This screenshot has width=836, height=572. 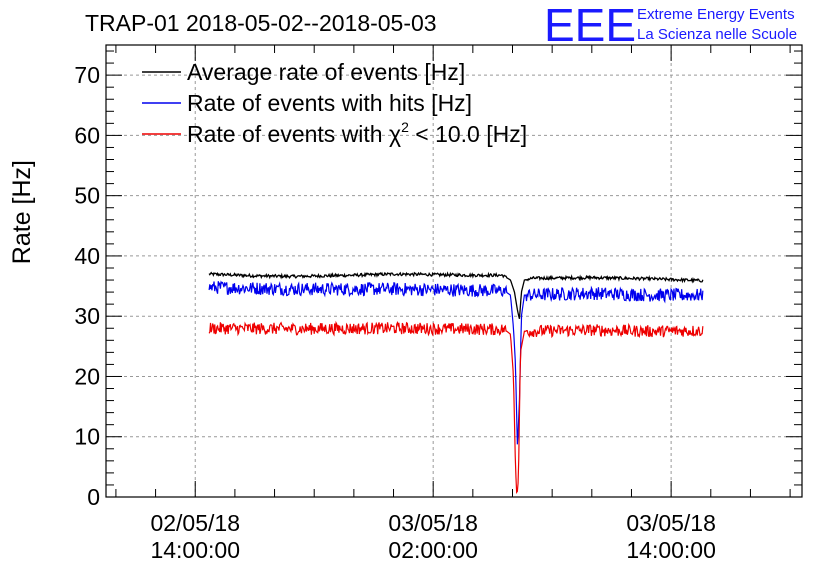 I want to click on chart-title: TRAP-01 2018-05-02--2018-05-03, so click(x=261, y=23).